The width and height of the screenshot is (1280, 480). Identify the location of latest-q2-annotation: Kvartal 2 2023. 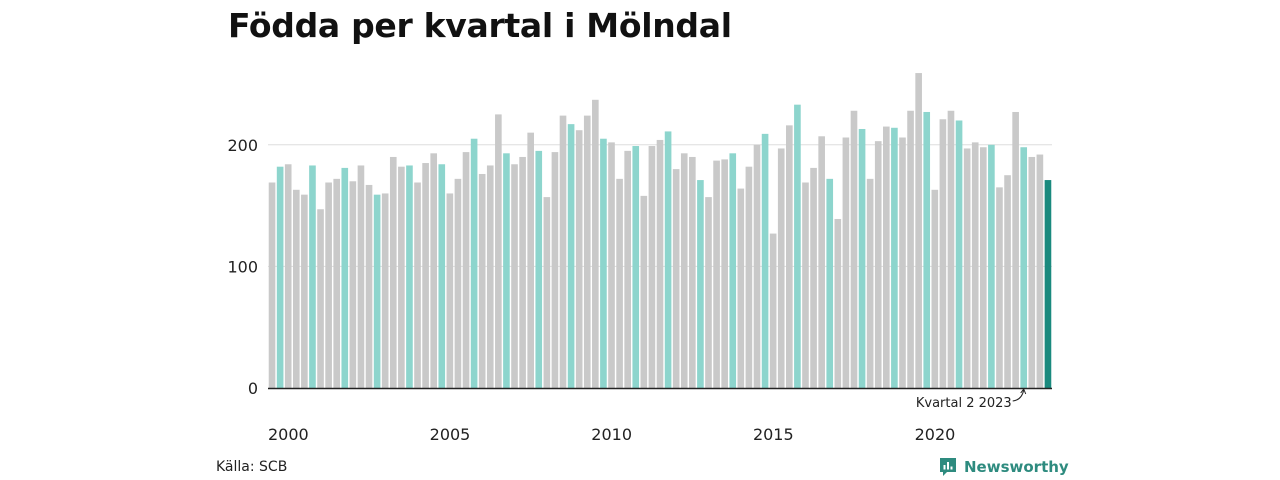
(971, 399).